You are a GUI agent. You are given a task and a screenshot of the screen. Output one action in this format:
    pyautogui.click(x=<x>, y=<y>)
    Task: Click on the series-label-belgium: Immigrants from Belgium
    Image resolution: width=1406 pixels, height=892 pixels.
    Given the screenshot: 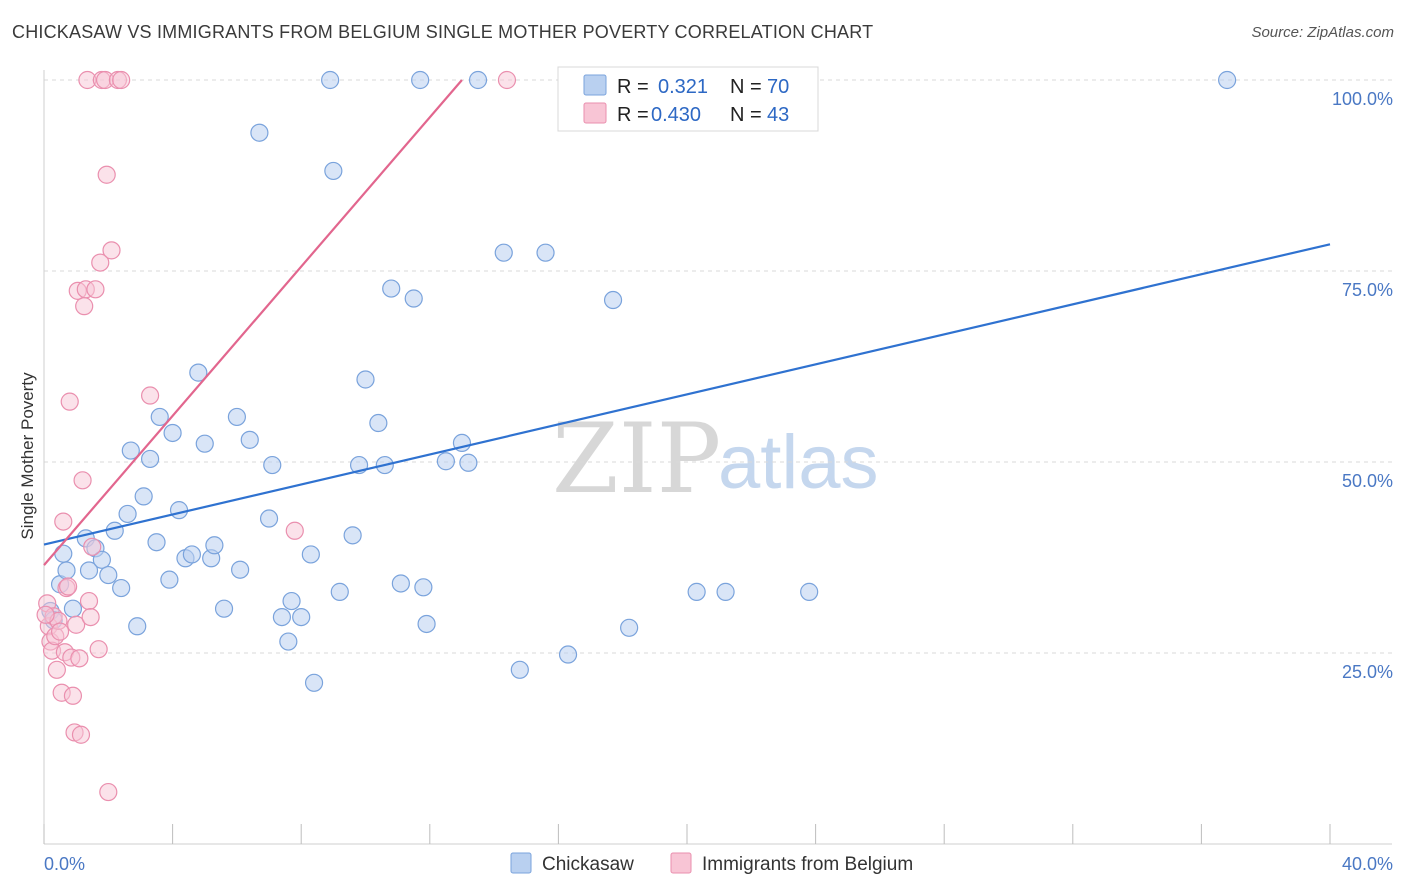 What is the action you would take?
    pyautogui.click(x=807, y=864)
    